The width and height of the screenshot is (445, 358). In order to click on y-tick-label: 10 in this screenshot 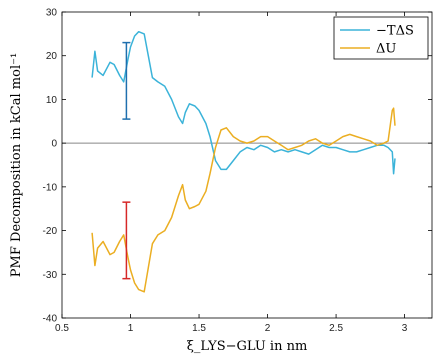, I will do `click(52, 100)`.